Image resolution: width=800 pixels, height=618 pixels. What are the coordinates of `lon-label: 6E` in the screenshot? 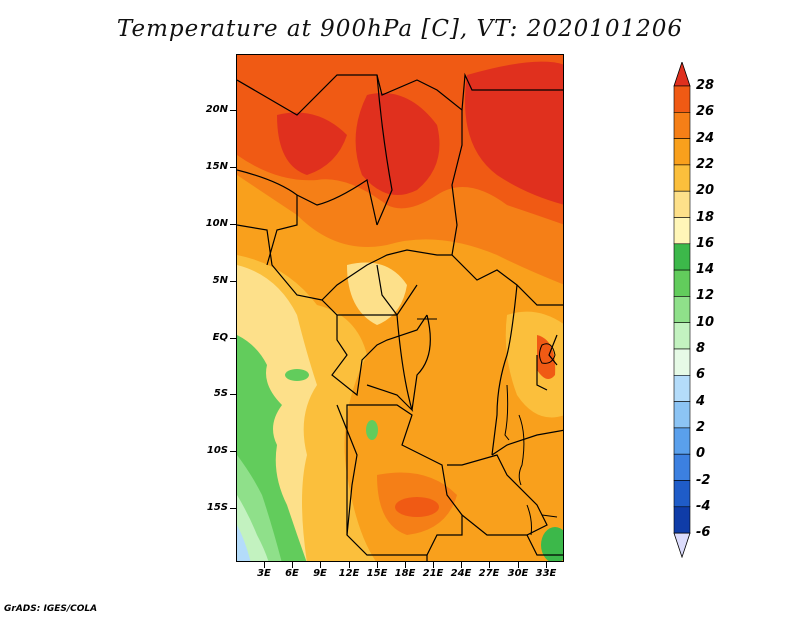 It's located at (292, 573).